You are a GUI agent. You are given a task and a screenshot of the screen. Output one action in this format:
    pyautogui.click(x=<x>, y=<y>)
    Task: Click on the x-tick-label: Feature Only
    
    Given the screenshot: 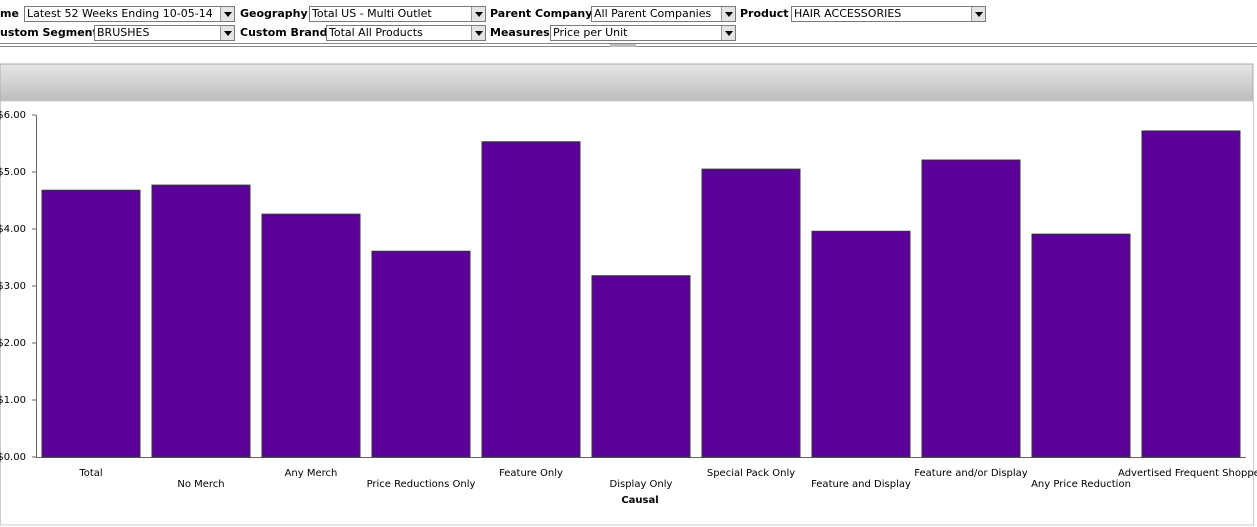 What is the action you would take?
    pyautogui.click(x=531, y=473)
    